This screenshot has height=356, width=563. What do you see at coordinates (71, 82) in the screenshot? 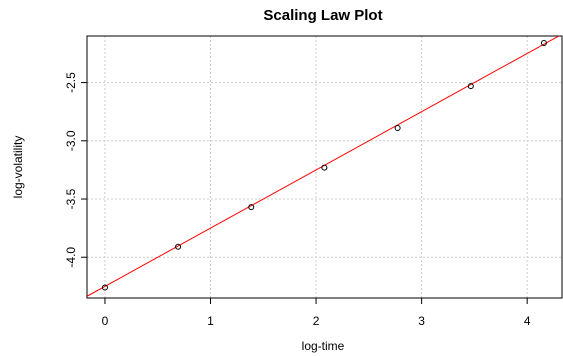
I see `y-tick-label: -2.5` at bounding box center [71, 82].